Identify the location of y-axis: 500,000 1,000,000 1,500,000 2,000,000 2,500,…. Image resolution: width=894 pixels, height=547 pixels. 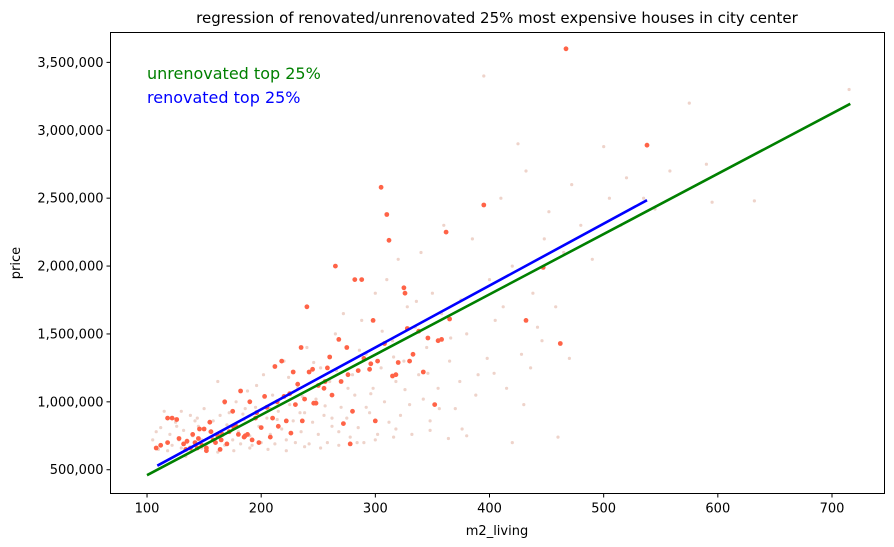
(74, 267).